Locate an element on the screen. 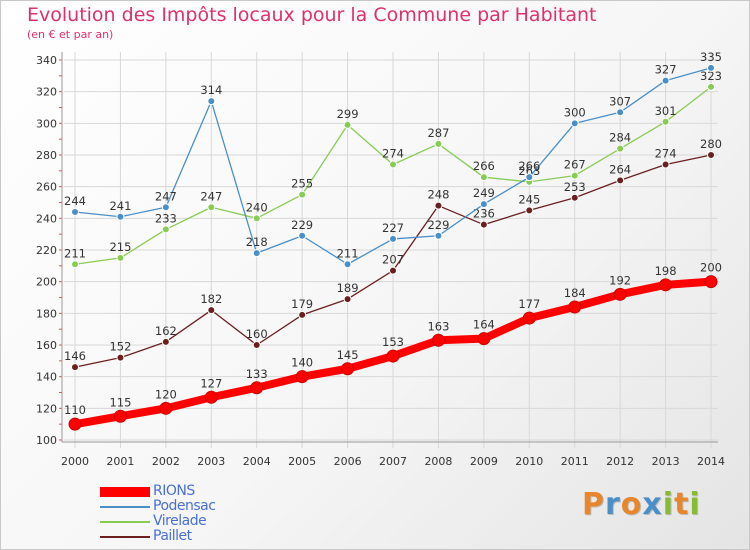 Image resolution: width=750 pixels, height=550 pixels. data-label-paillet: 248 is located at coordinates (438, 195).